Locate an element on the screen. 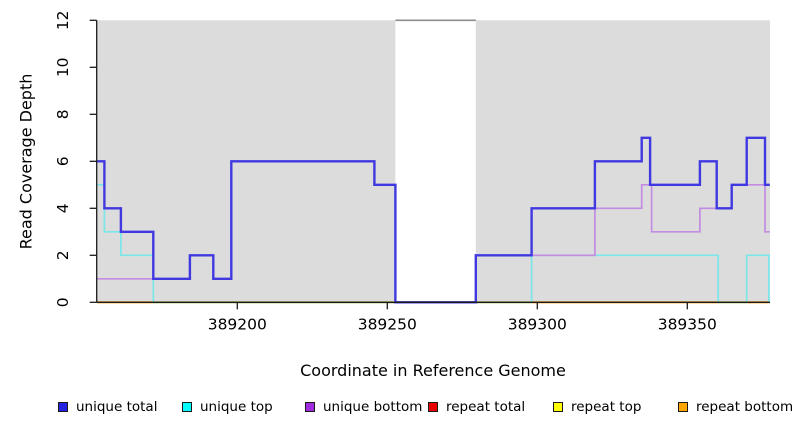 This screenshot has height=432, width=792. x-tick-label: 389300 is located at coordinates (537, 324).